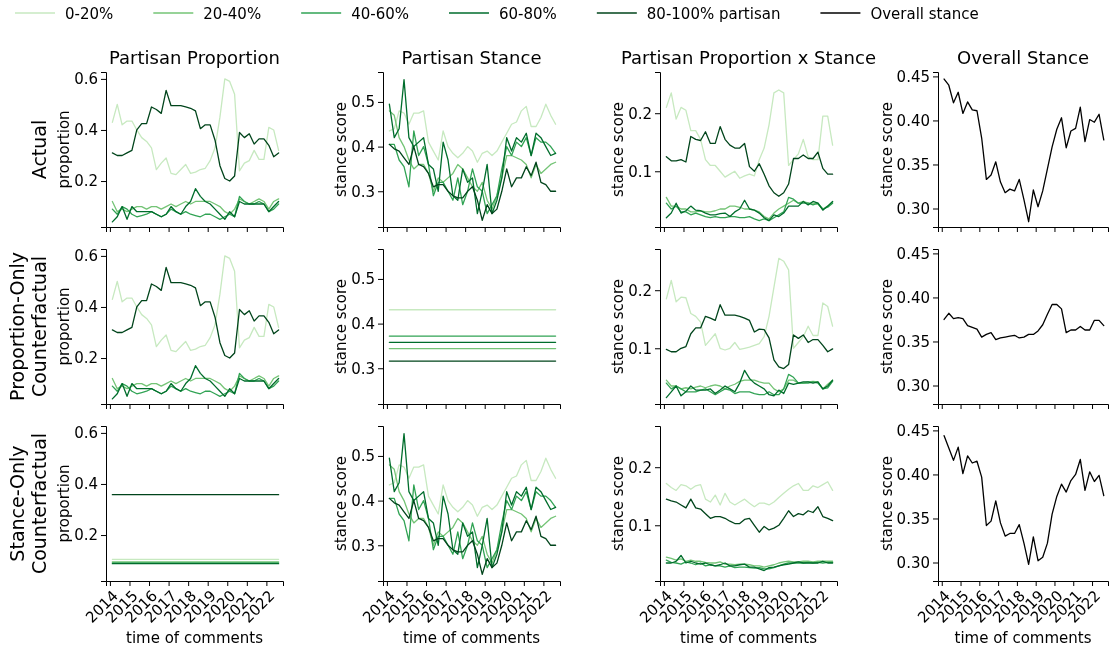 This screenshot has width=1114, height=647. I want to click on legend-label: 80-100% partisan, so click(713, 14).